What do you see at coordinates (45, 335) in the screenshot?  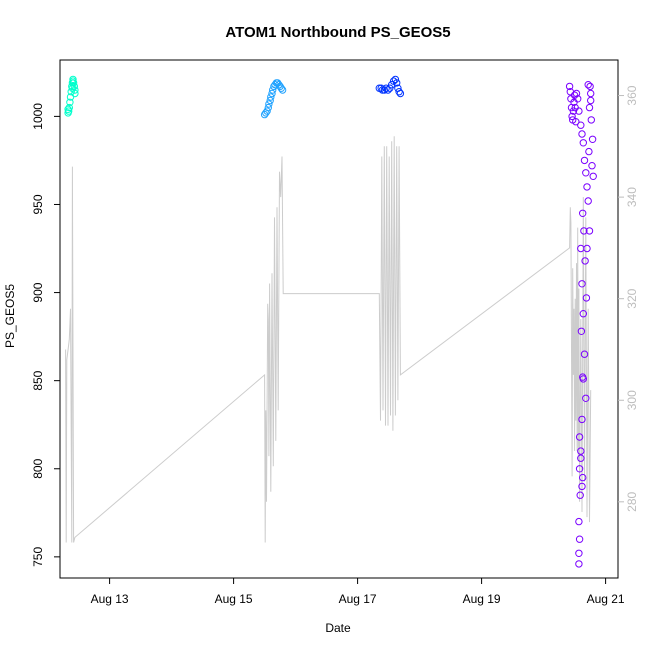 I see `y-axis-left: 750 800 850 900 950 1000` at bounding box center [45, 335].